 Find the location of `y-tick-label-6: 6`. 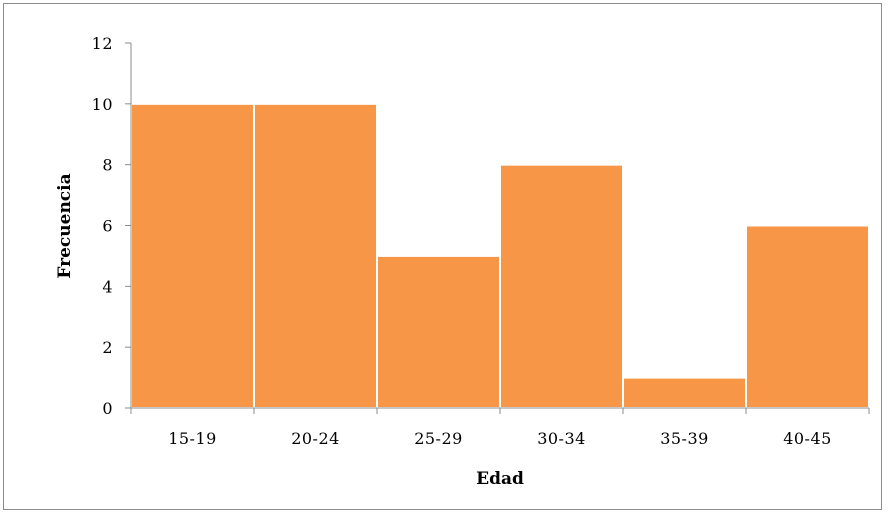

y-tick-label-6: 6 is located at coordinates (107, 226).